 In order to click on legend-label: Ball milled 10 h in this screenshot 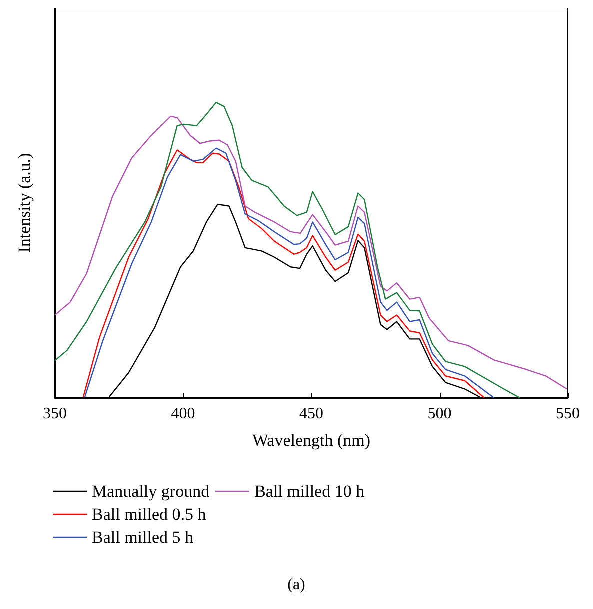, I will do `click(310, 491)`.